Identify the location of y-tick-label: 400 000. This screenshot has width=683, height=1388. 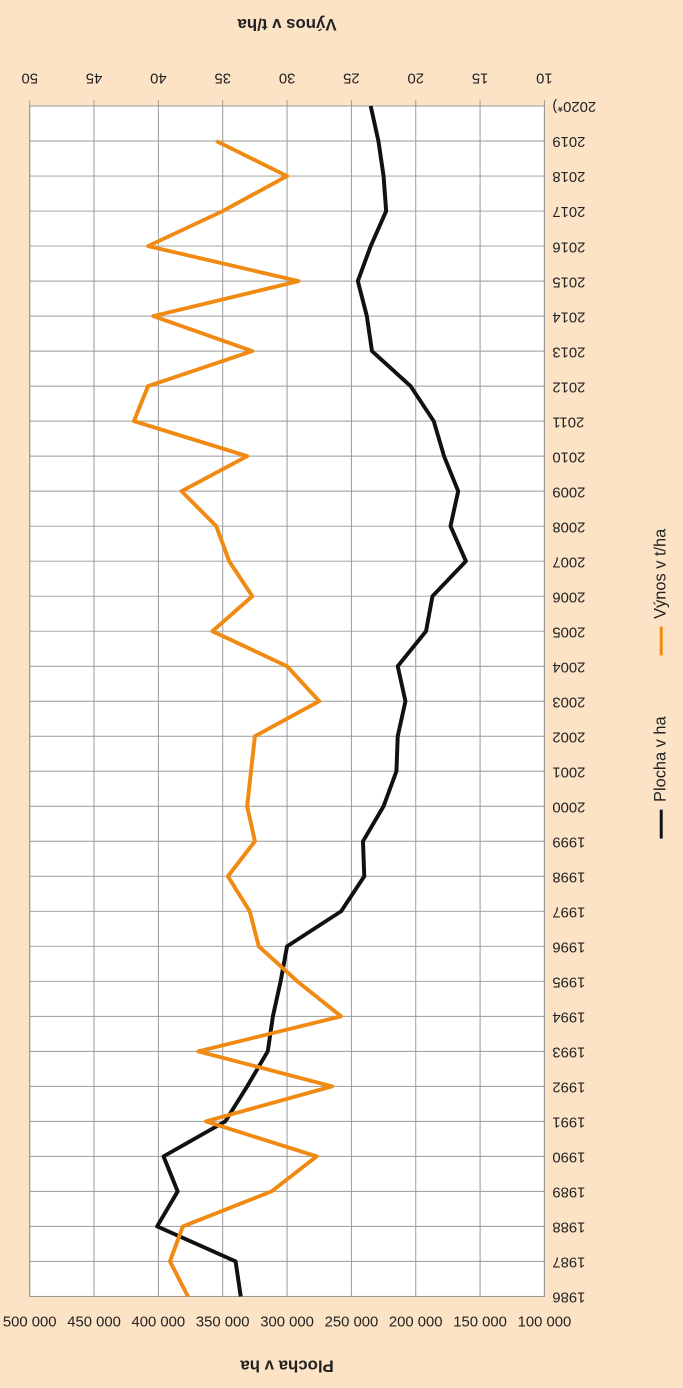
(159, 1322).